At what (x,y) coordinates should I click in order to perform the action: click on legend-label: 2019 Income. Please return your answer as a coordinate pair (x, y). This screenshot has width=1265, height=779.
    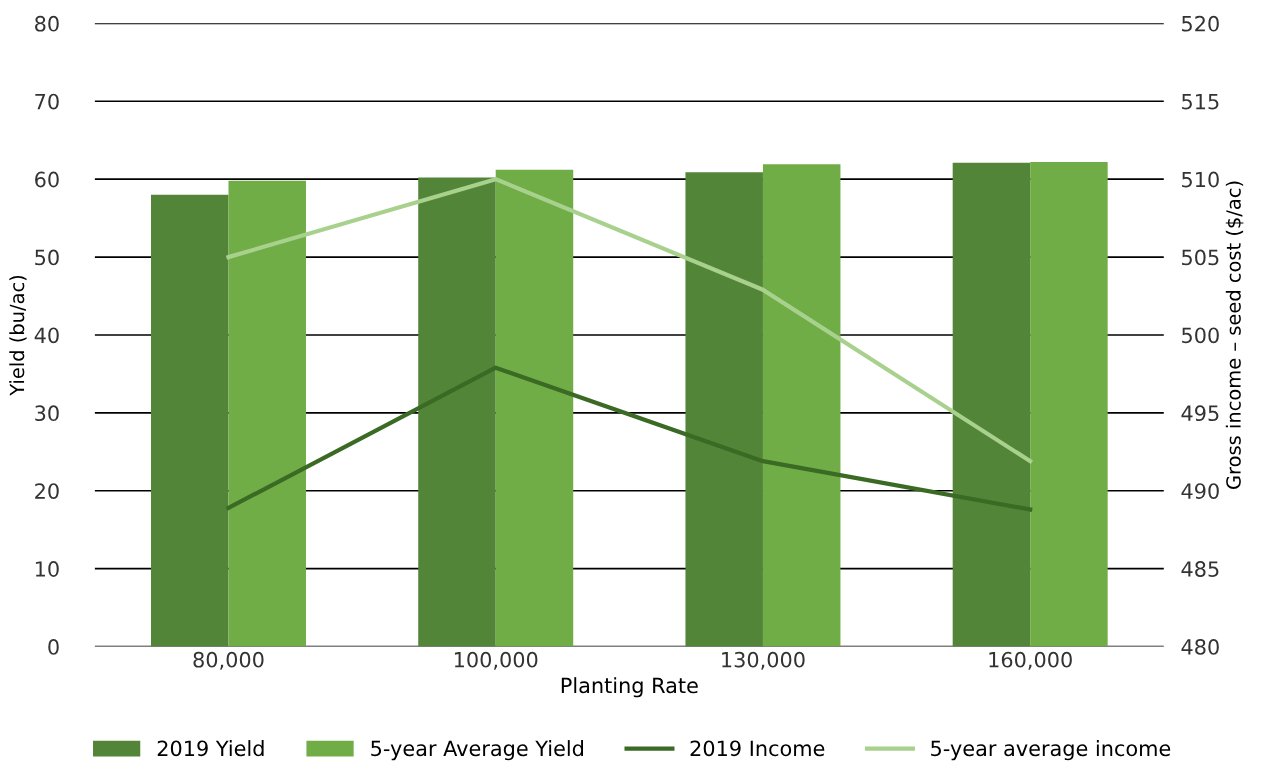
    Looking at the image, I should click on (757, 748).